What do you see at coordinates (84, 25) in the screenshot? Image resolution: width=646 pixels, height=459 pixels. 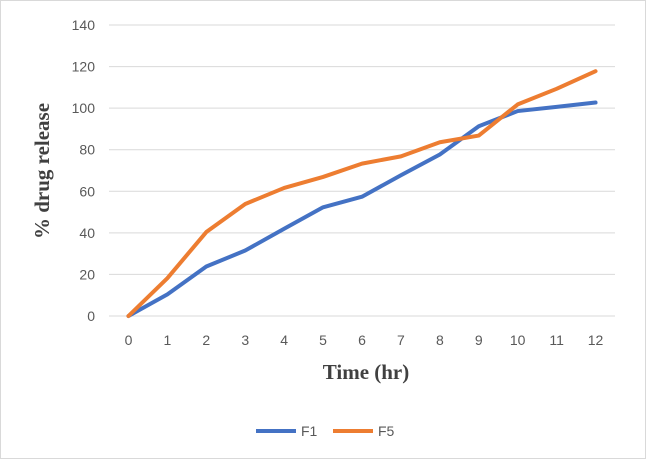 I see `y-tick-label: 140` at bounding box center [84, 25].